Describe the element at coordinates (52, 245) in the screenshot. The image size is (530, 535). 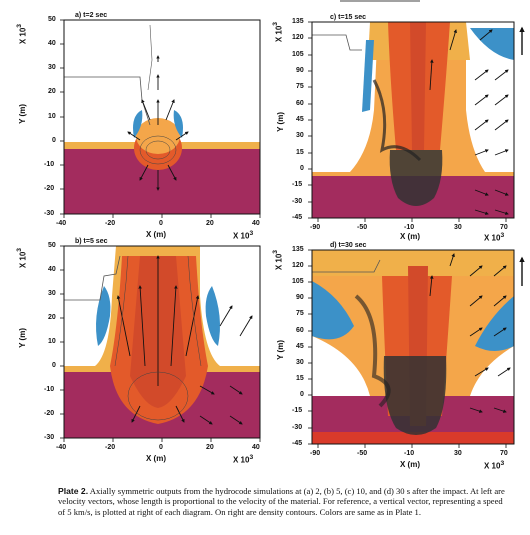
I see `panel-b-ytick: 50` at that location.